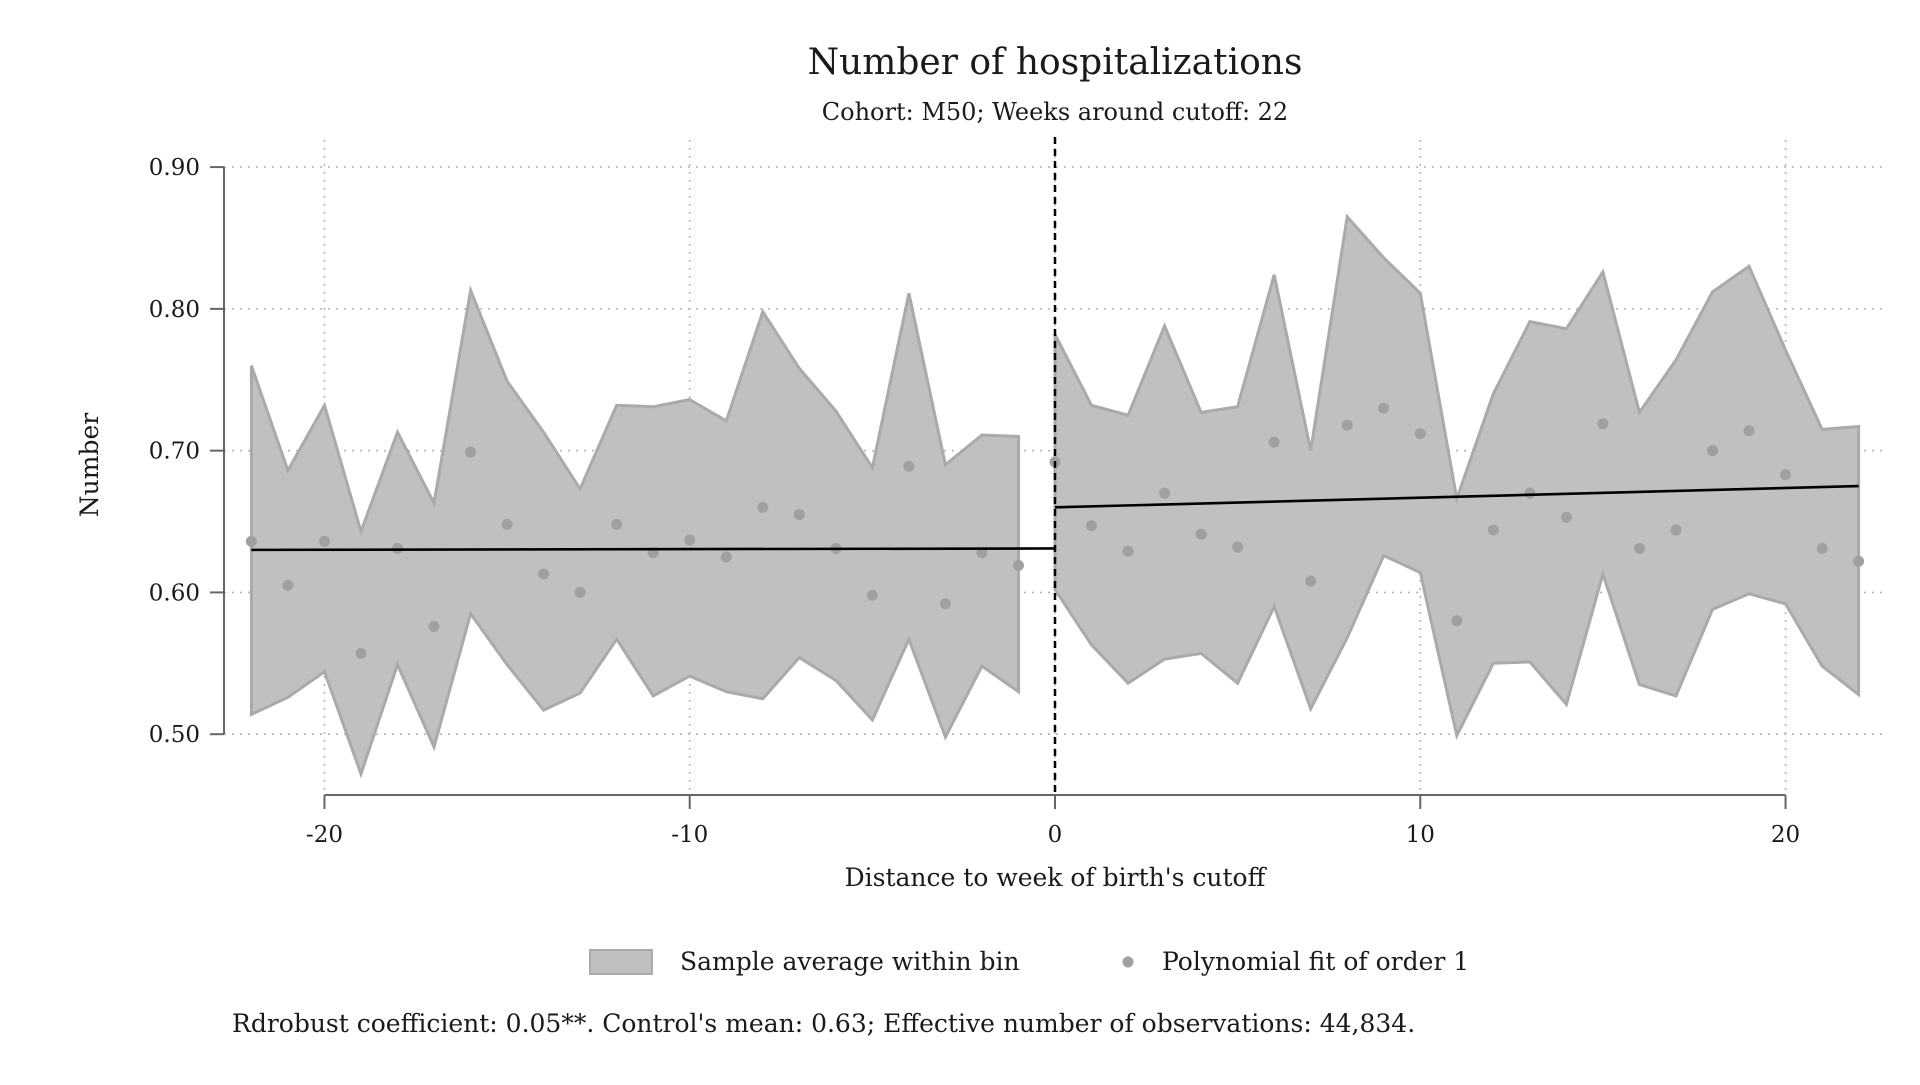 The width and height of the screenshot is (1920, 1085). I want to click on y-tick-label: 0.60, so click(174, 593).